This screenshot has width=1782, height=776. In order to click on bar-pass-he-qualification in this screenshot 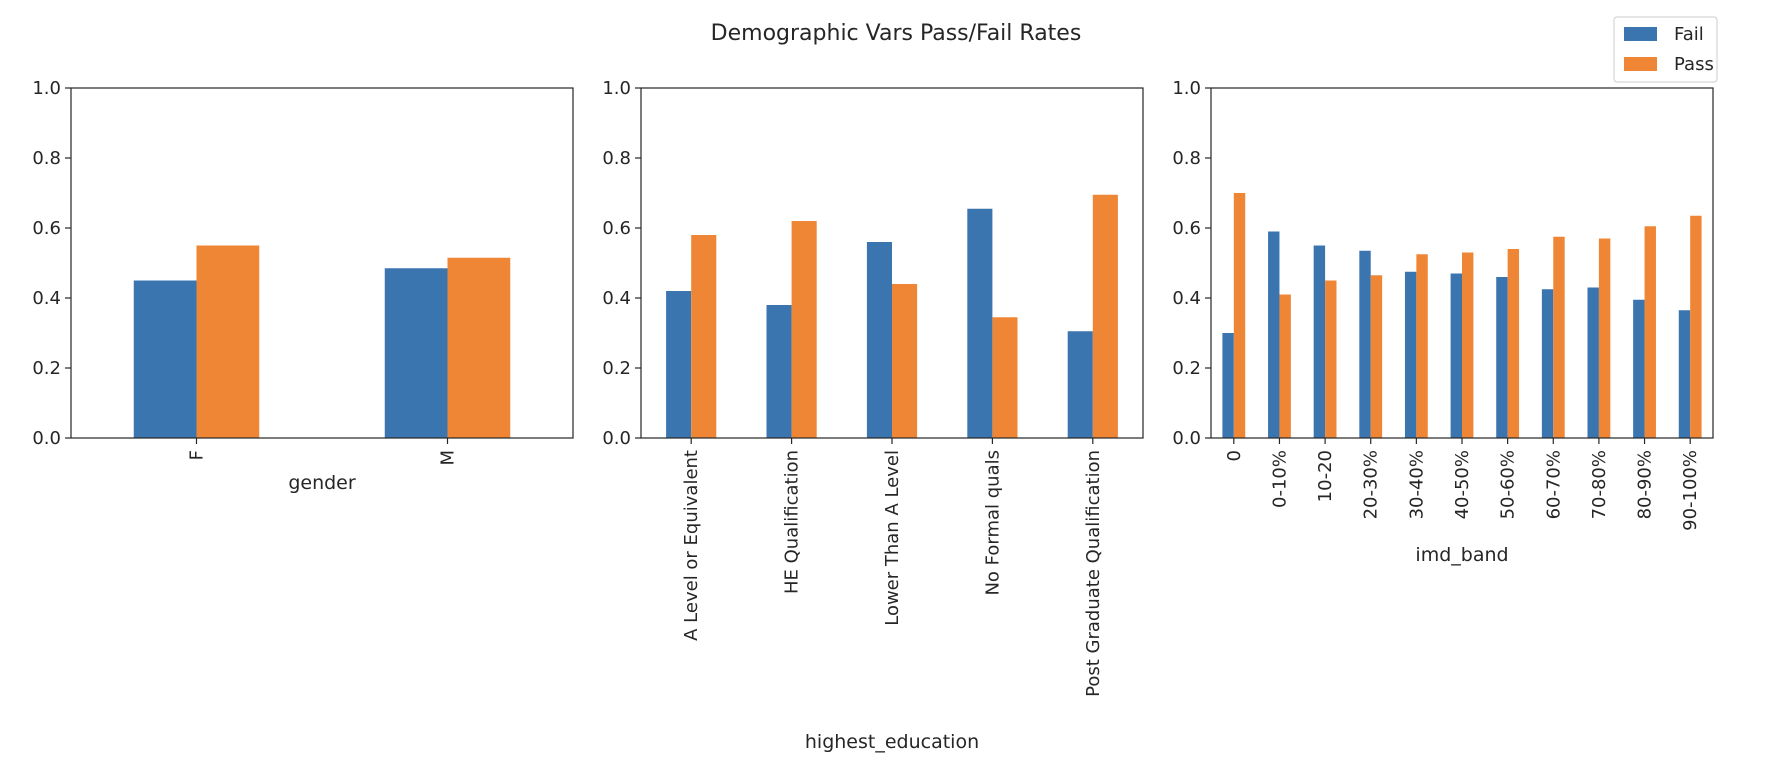, I will do `click(804, 329)`.